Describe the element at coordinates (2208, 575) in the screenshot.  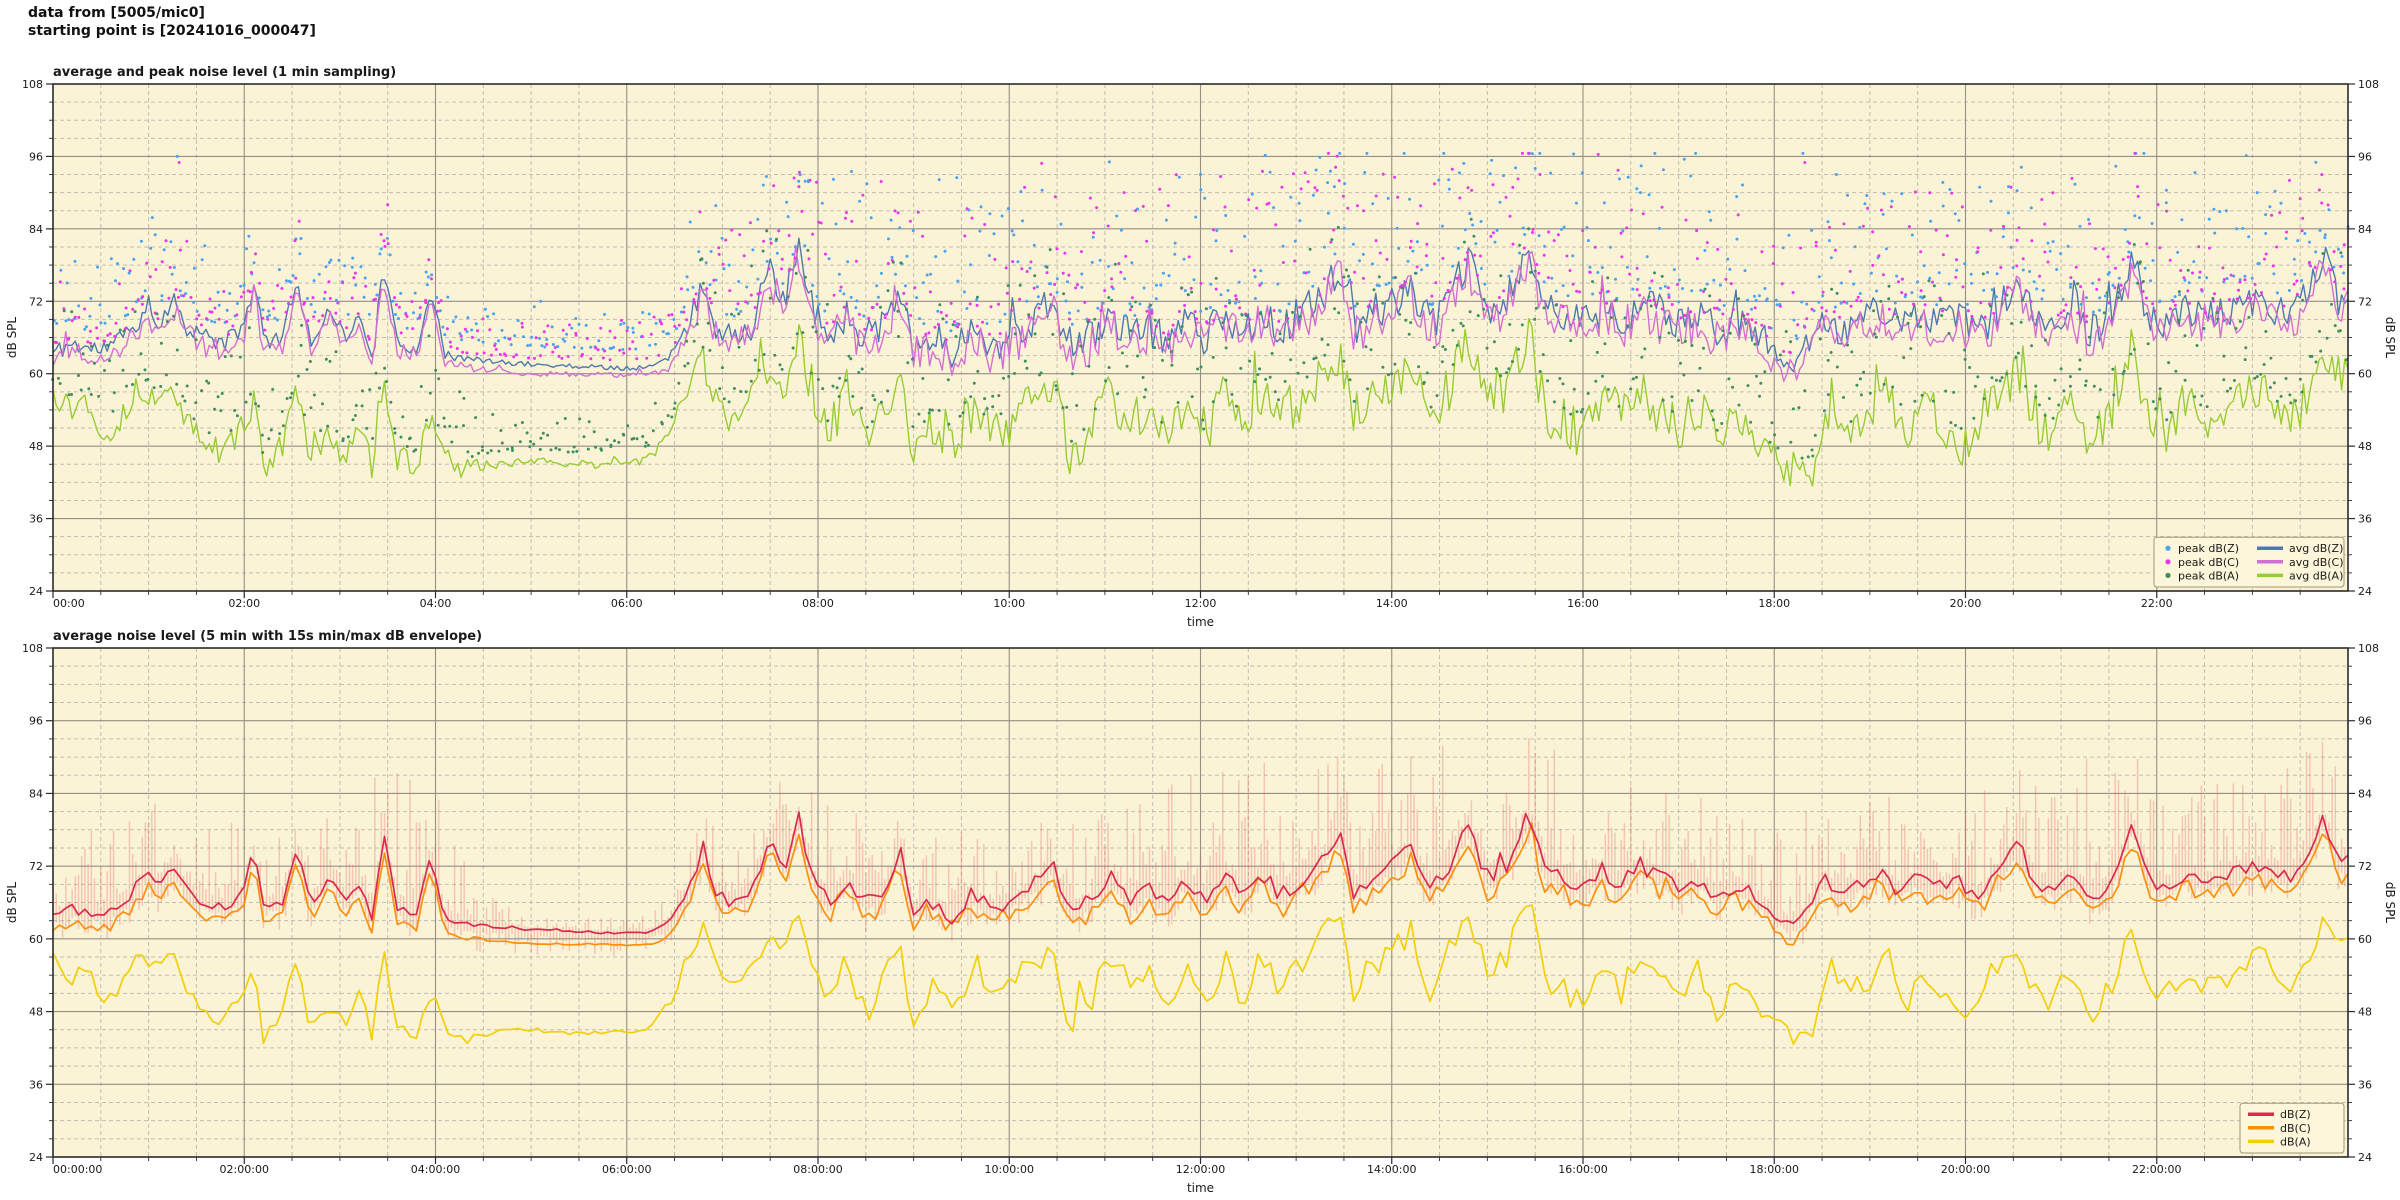
I see `legend-label: peak dB(A)` at that location.